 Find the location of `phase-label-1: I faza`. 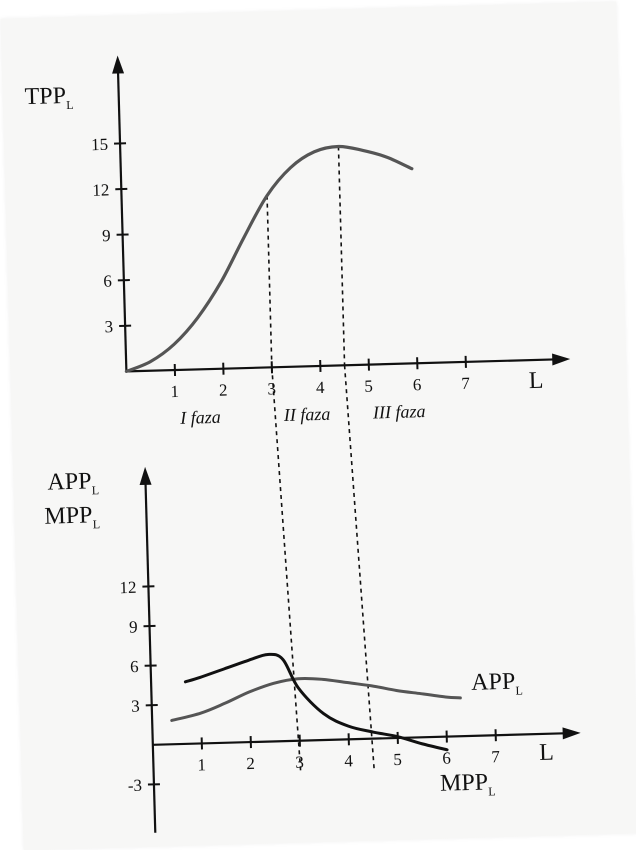

phase-label-1: I faza is located at coordinates (200, 417).